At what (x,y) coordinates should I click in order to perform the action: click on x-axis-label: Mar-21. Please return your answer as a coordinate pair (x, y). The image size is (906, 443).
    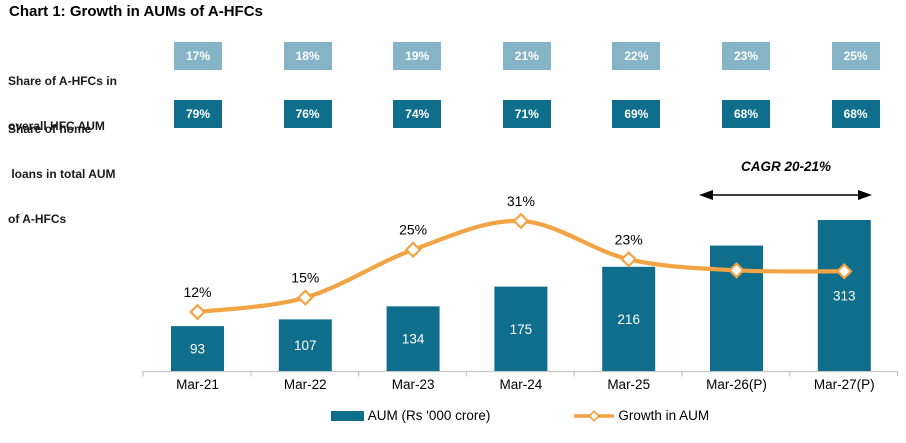
    Looking at the image, I should click on (197, 384).